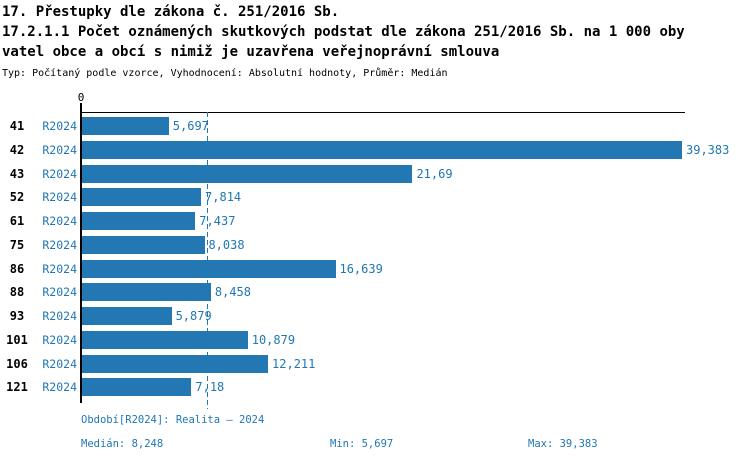 Image resolution: width=750 pixels, height=462 pixels. I want to click on bar-row: 121 R2024 7,18, so click(375, 387).